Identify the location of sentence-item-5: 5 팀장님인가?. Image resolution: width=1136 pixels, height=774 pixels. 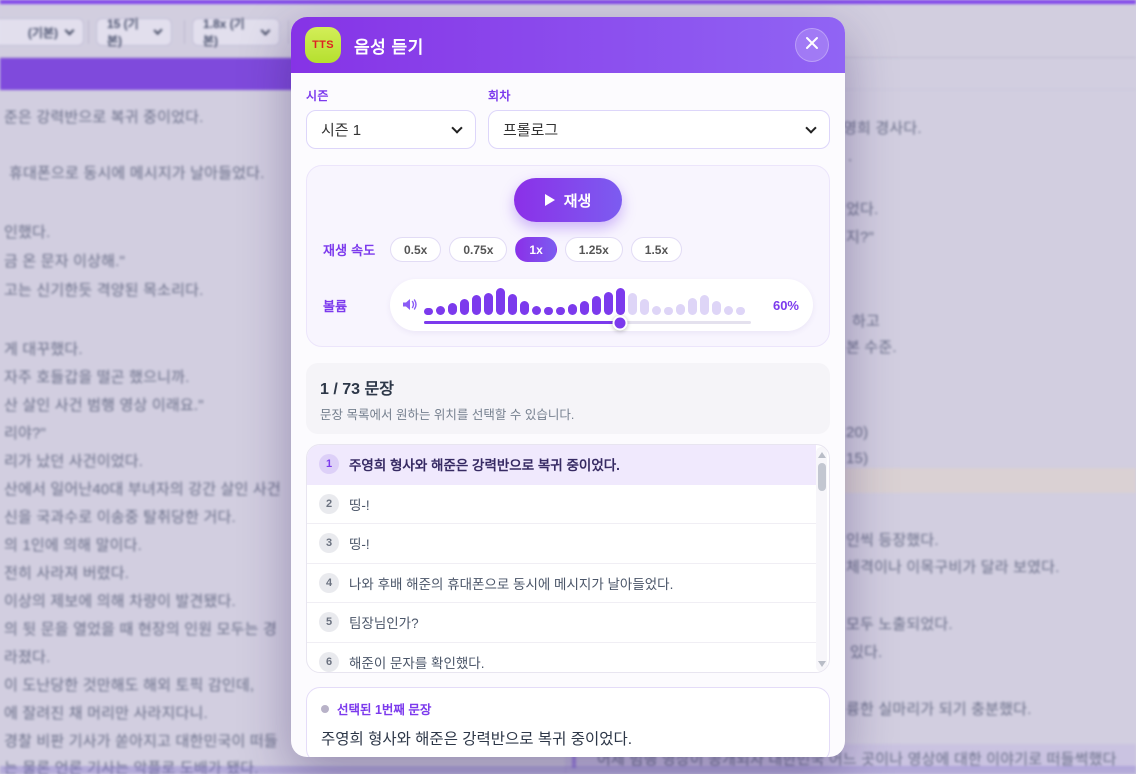
(561, 623).